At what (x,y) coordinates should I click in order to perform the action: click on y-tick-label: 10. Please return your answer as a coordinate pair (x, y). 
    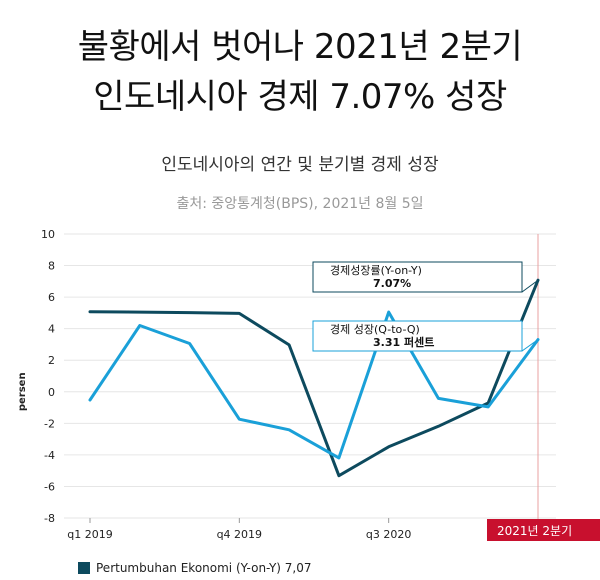
    Looking at the image, I should click on (48, 234).